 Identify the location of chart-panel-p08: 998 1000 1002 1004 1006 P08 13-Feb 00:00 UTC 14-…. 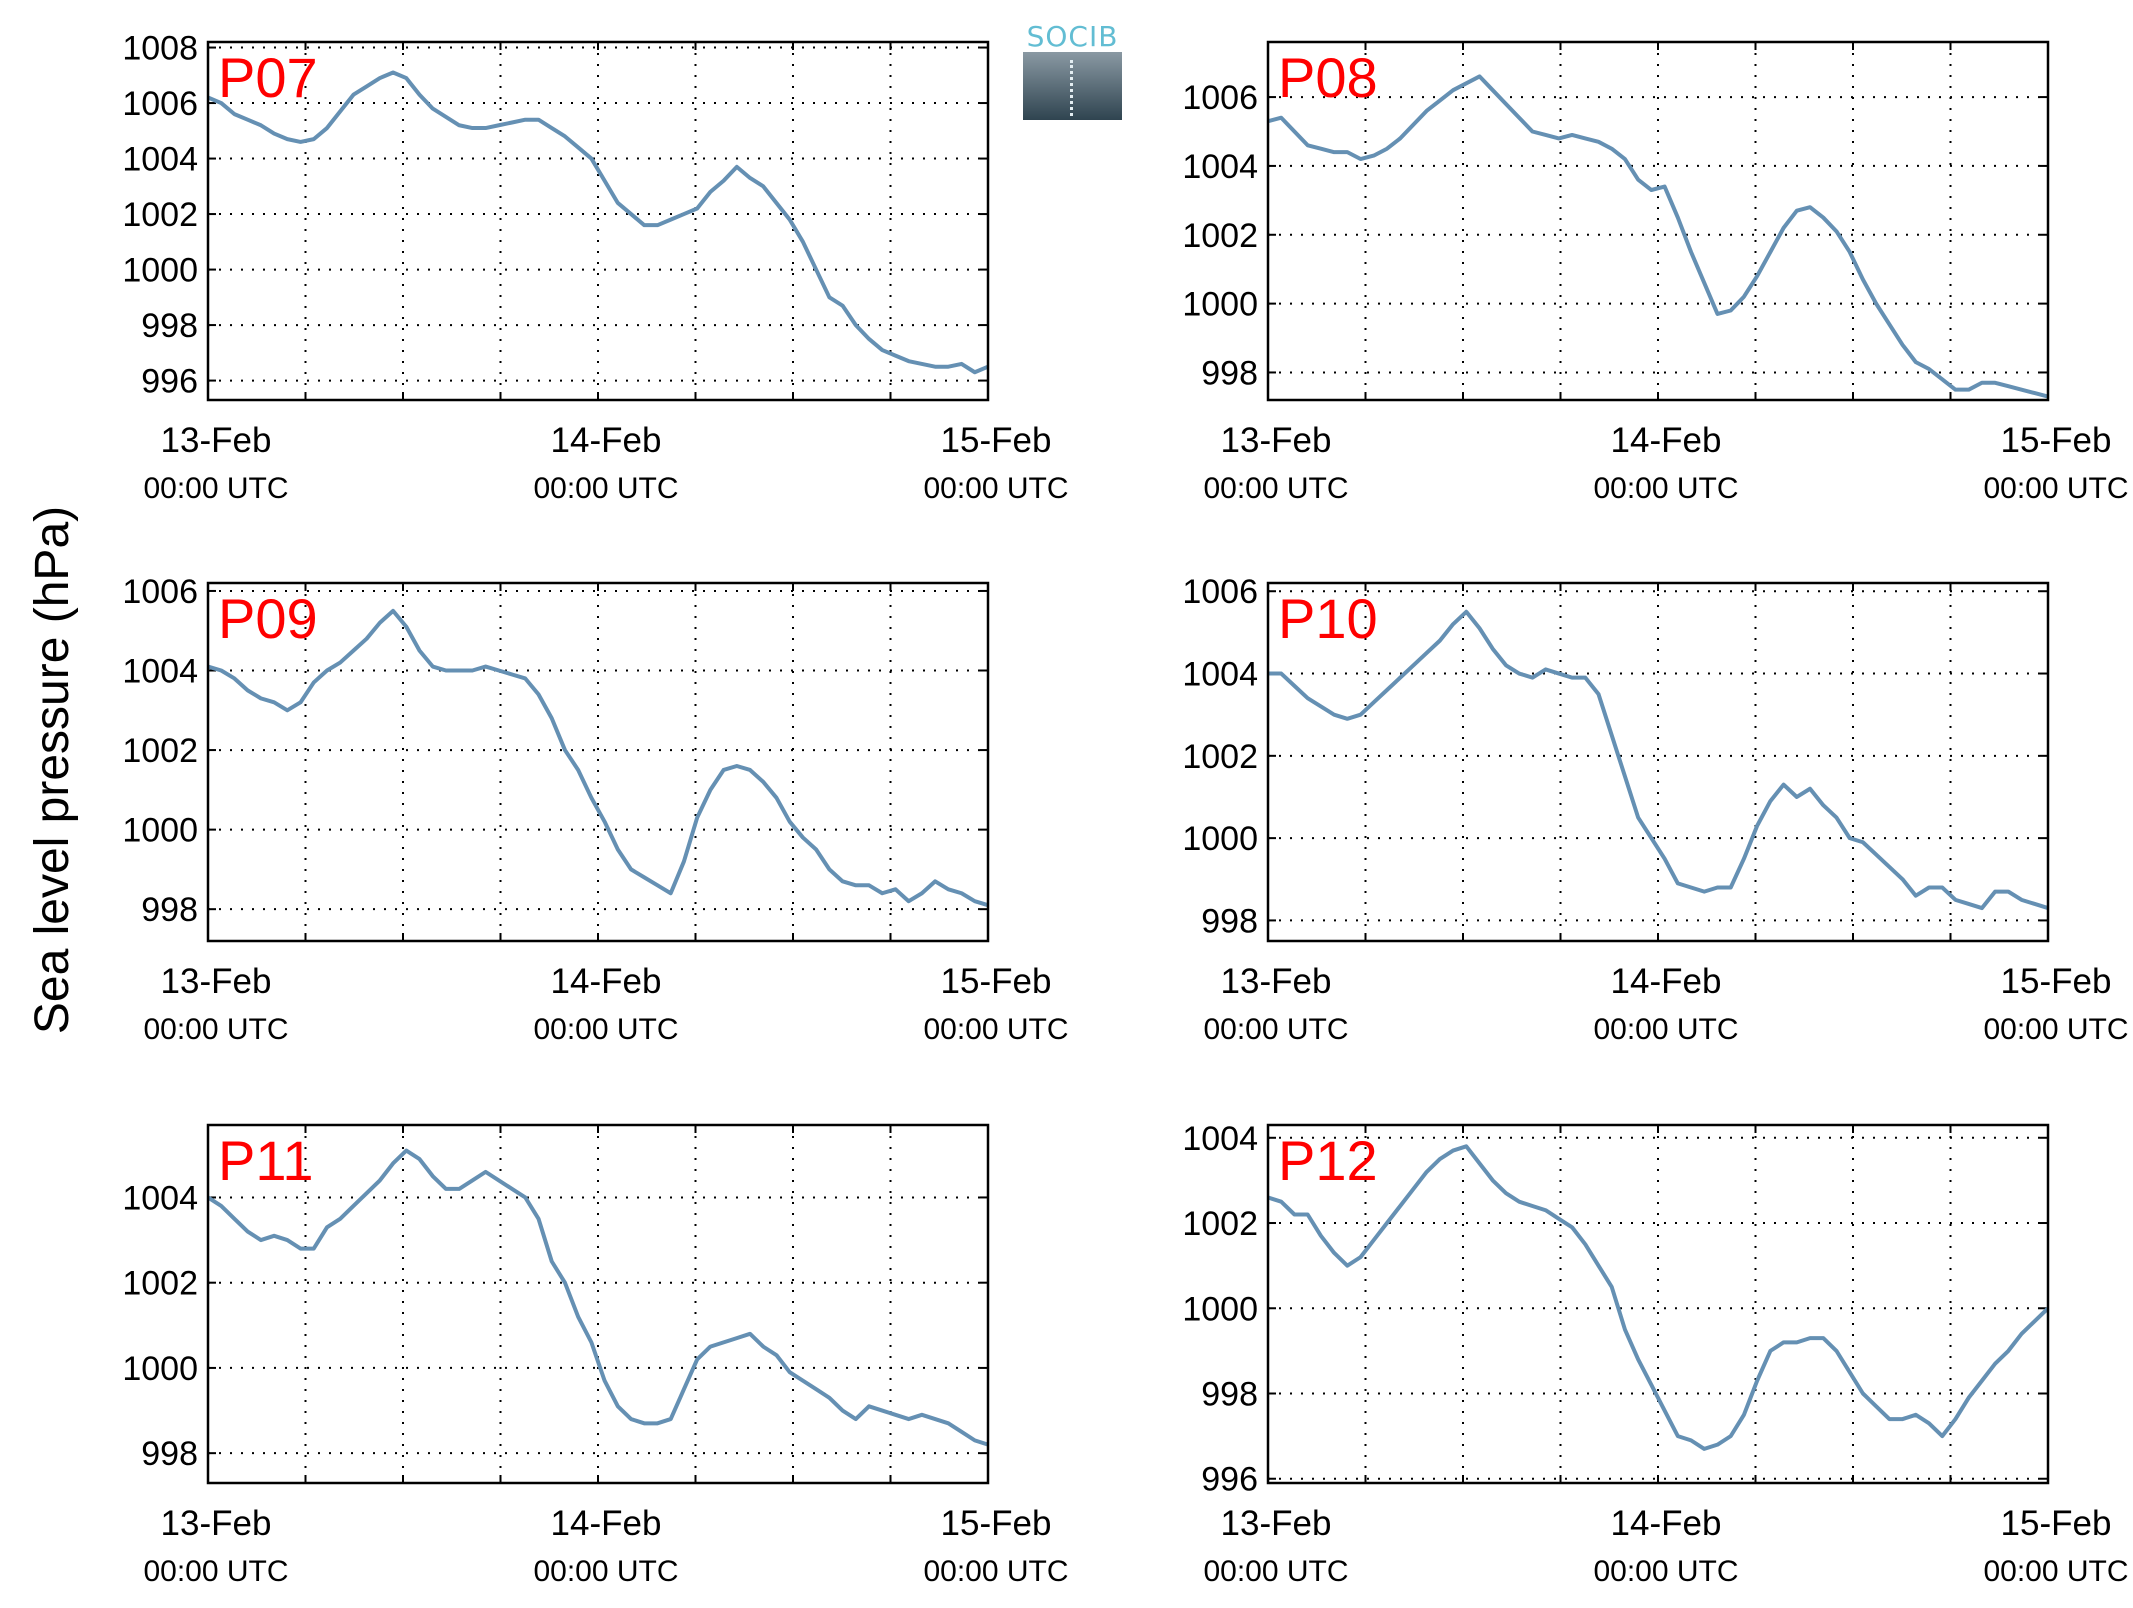
(1655, 272).